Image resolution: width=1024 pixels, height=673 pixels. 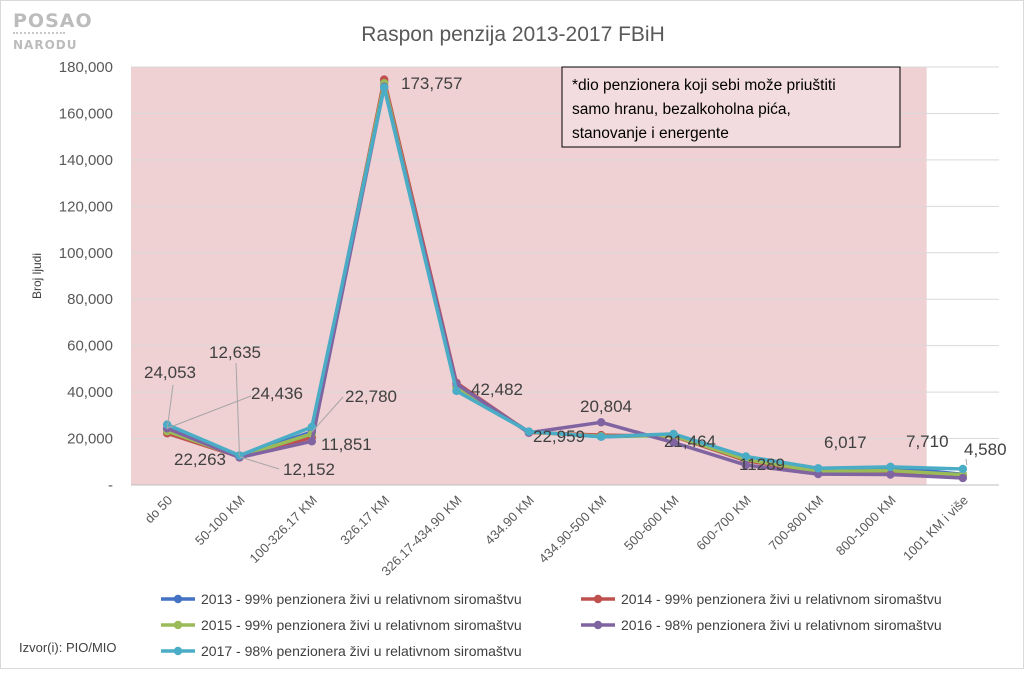 I want to click on data-label: 42,482, so click(x=497, y=389).